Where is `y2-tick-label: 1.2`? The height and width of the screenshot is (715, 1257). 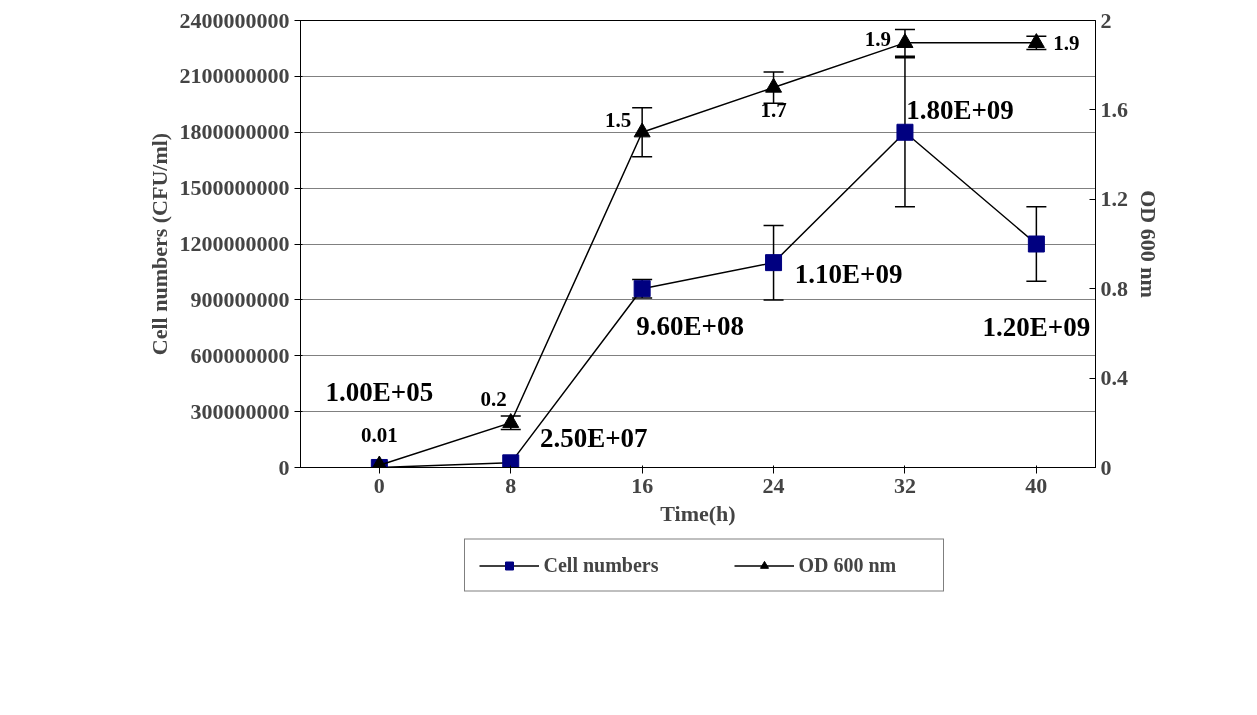 y2-tick-label: 1.2 is located at coordinates (1114, 199).